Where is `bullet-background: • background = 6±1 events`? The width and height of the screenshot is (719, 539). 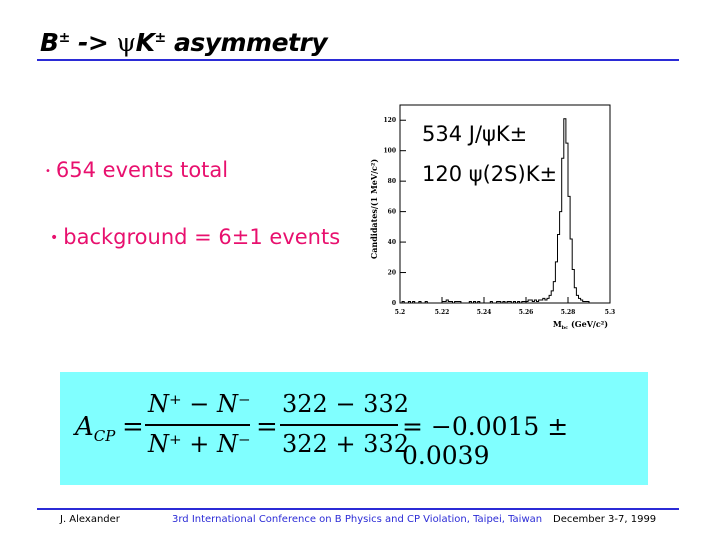 bullet-background: • background = 6±1 events is located at coordinates (195, 237).